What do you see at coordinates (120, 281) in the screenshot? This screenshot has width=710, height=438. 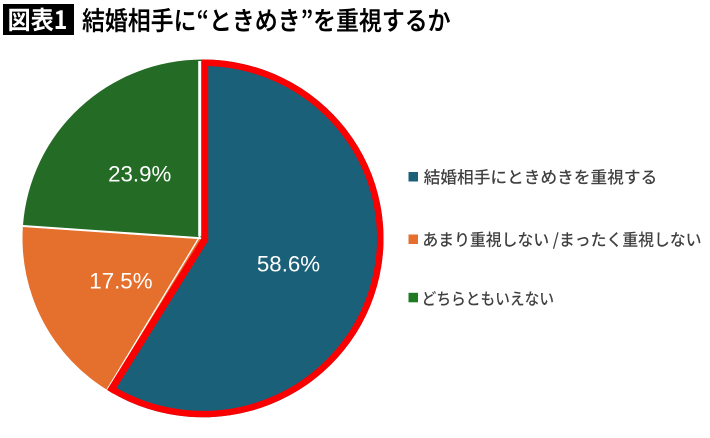 I see `svg-text: 17.5%` at bounding box center [120, 281].